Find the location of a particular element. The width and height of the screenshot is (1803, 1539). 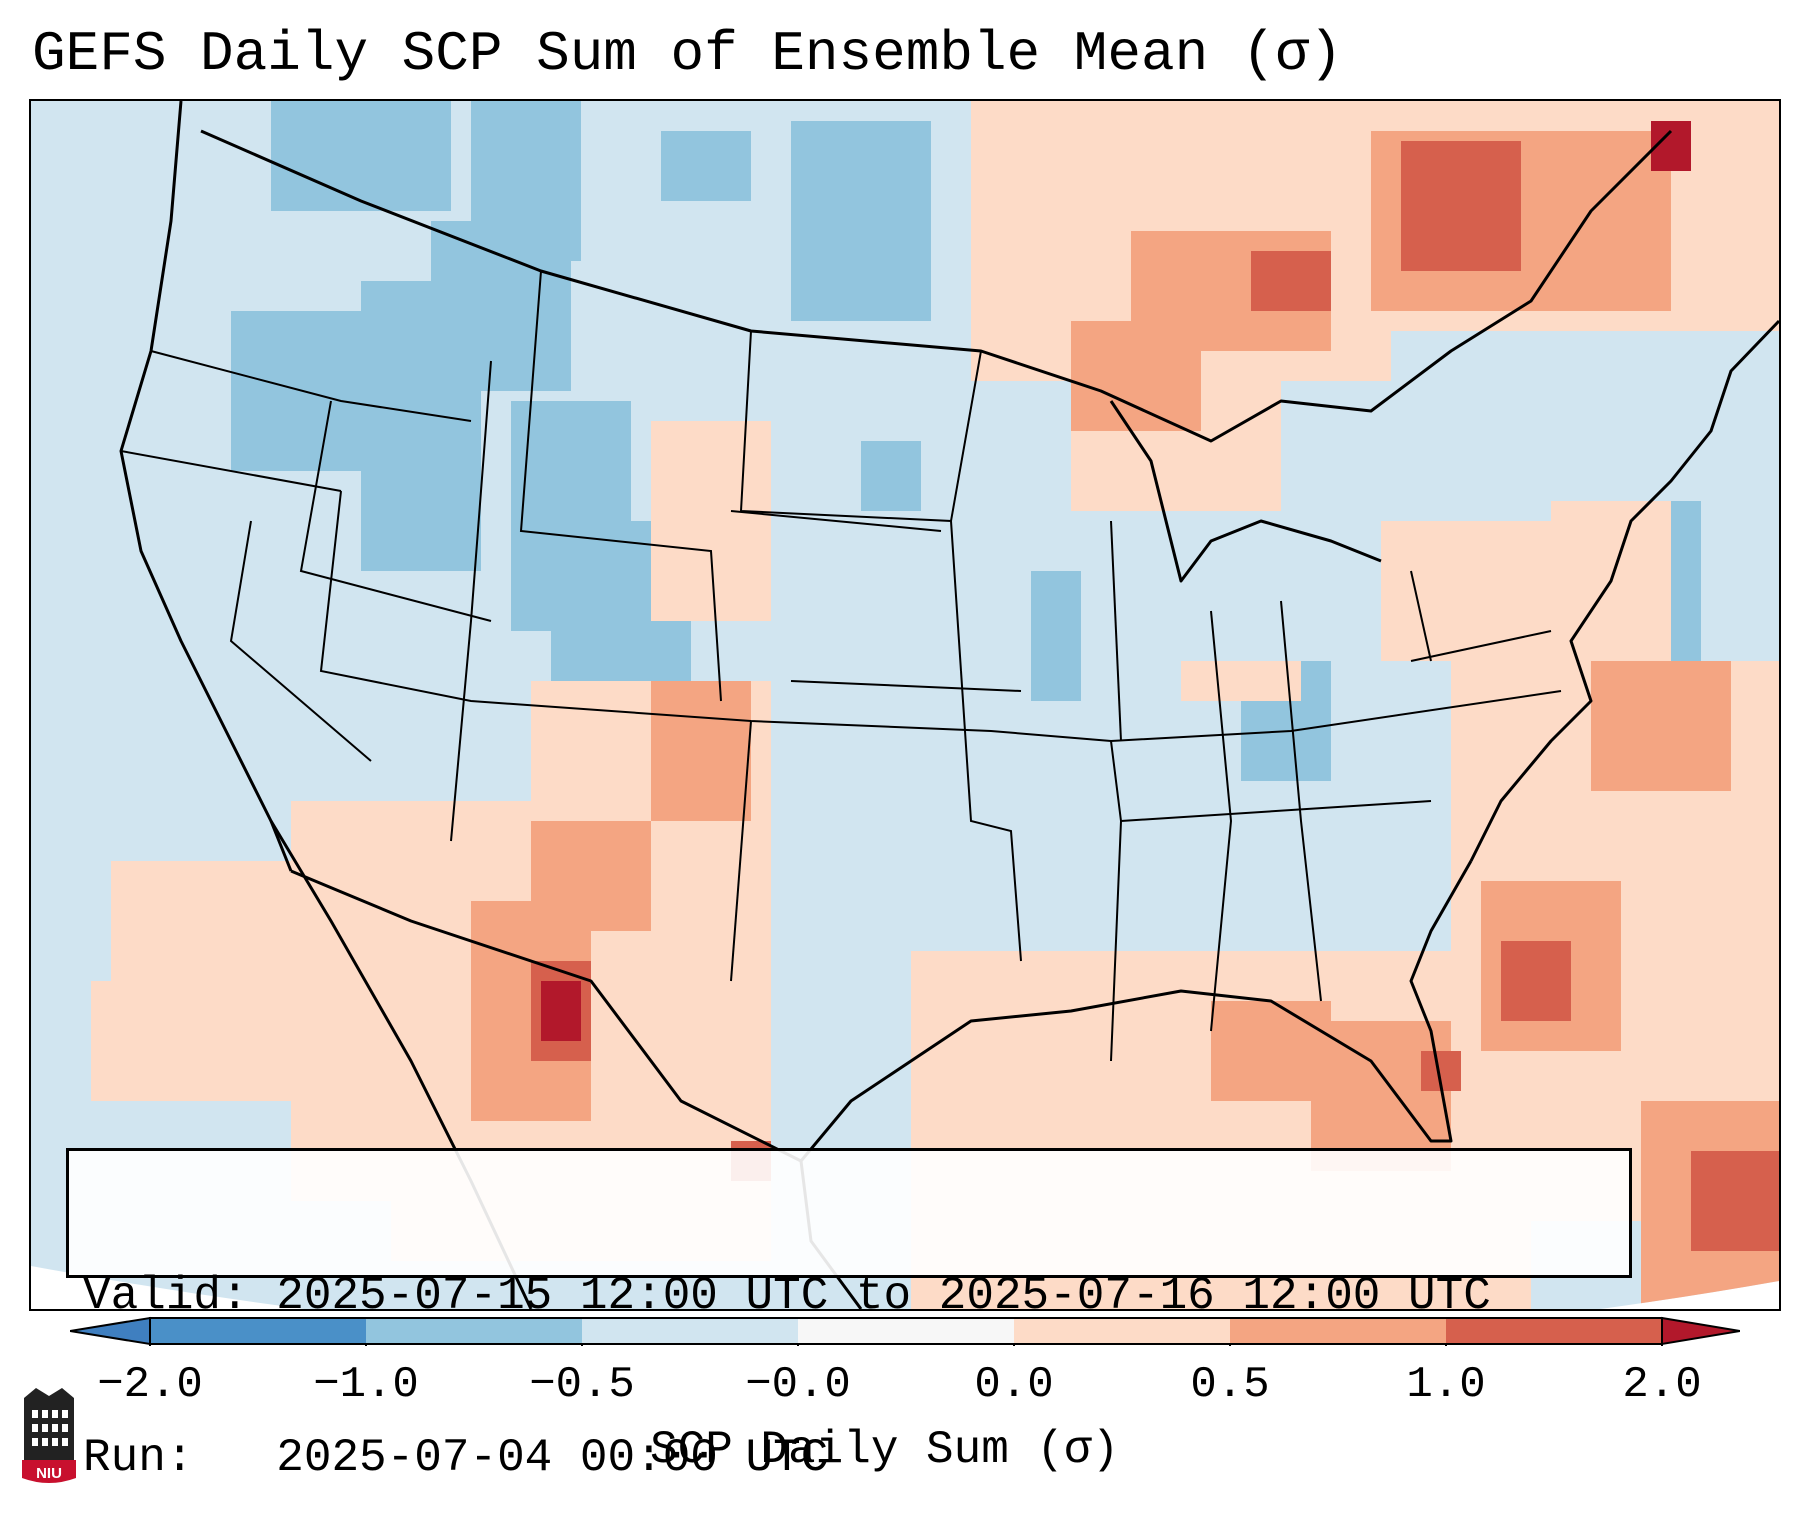

niu-logo-graphic is located at coordinates (49, 1435).